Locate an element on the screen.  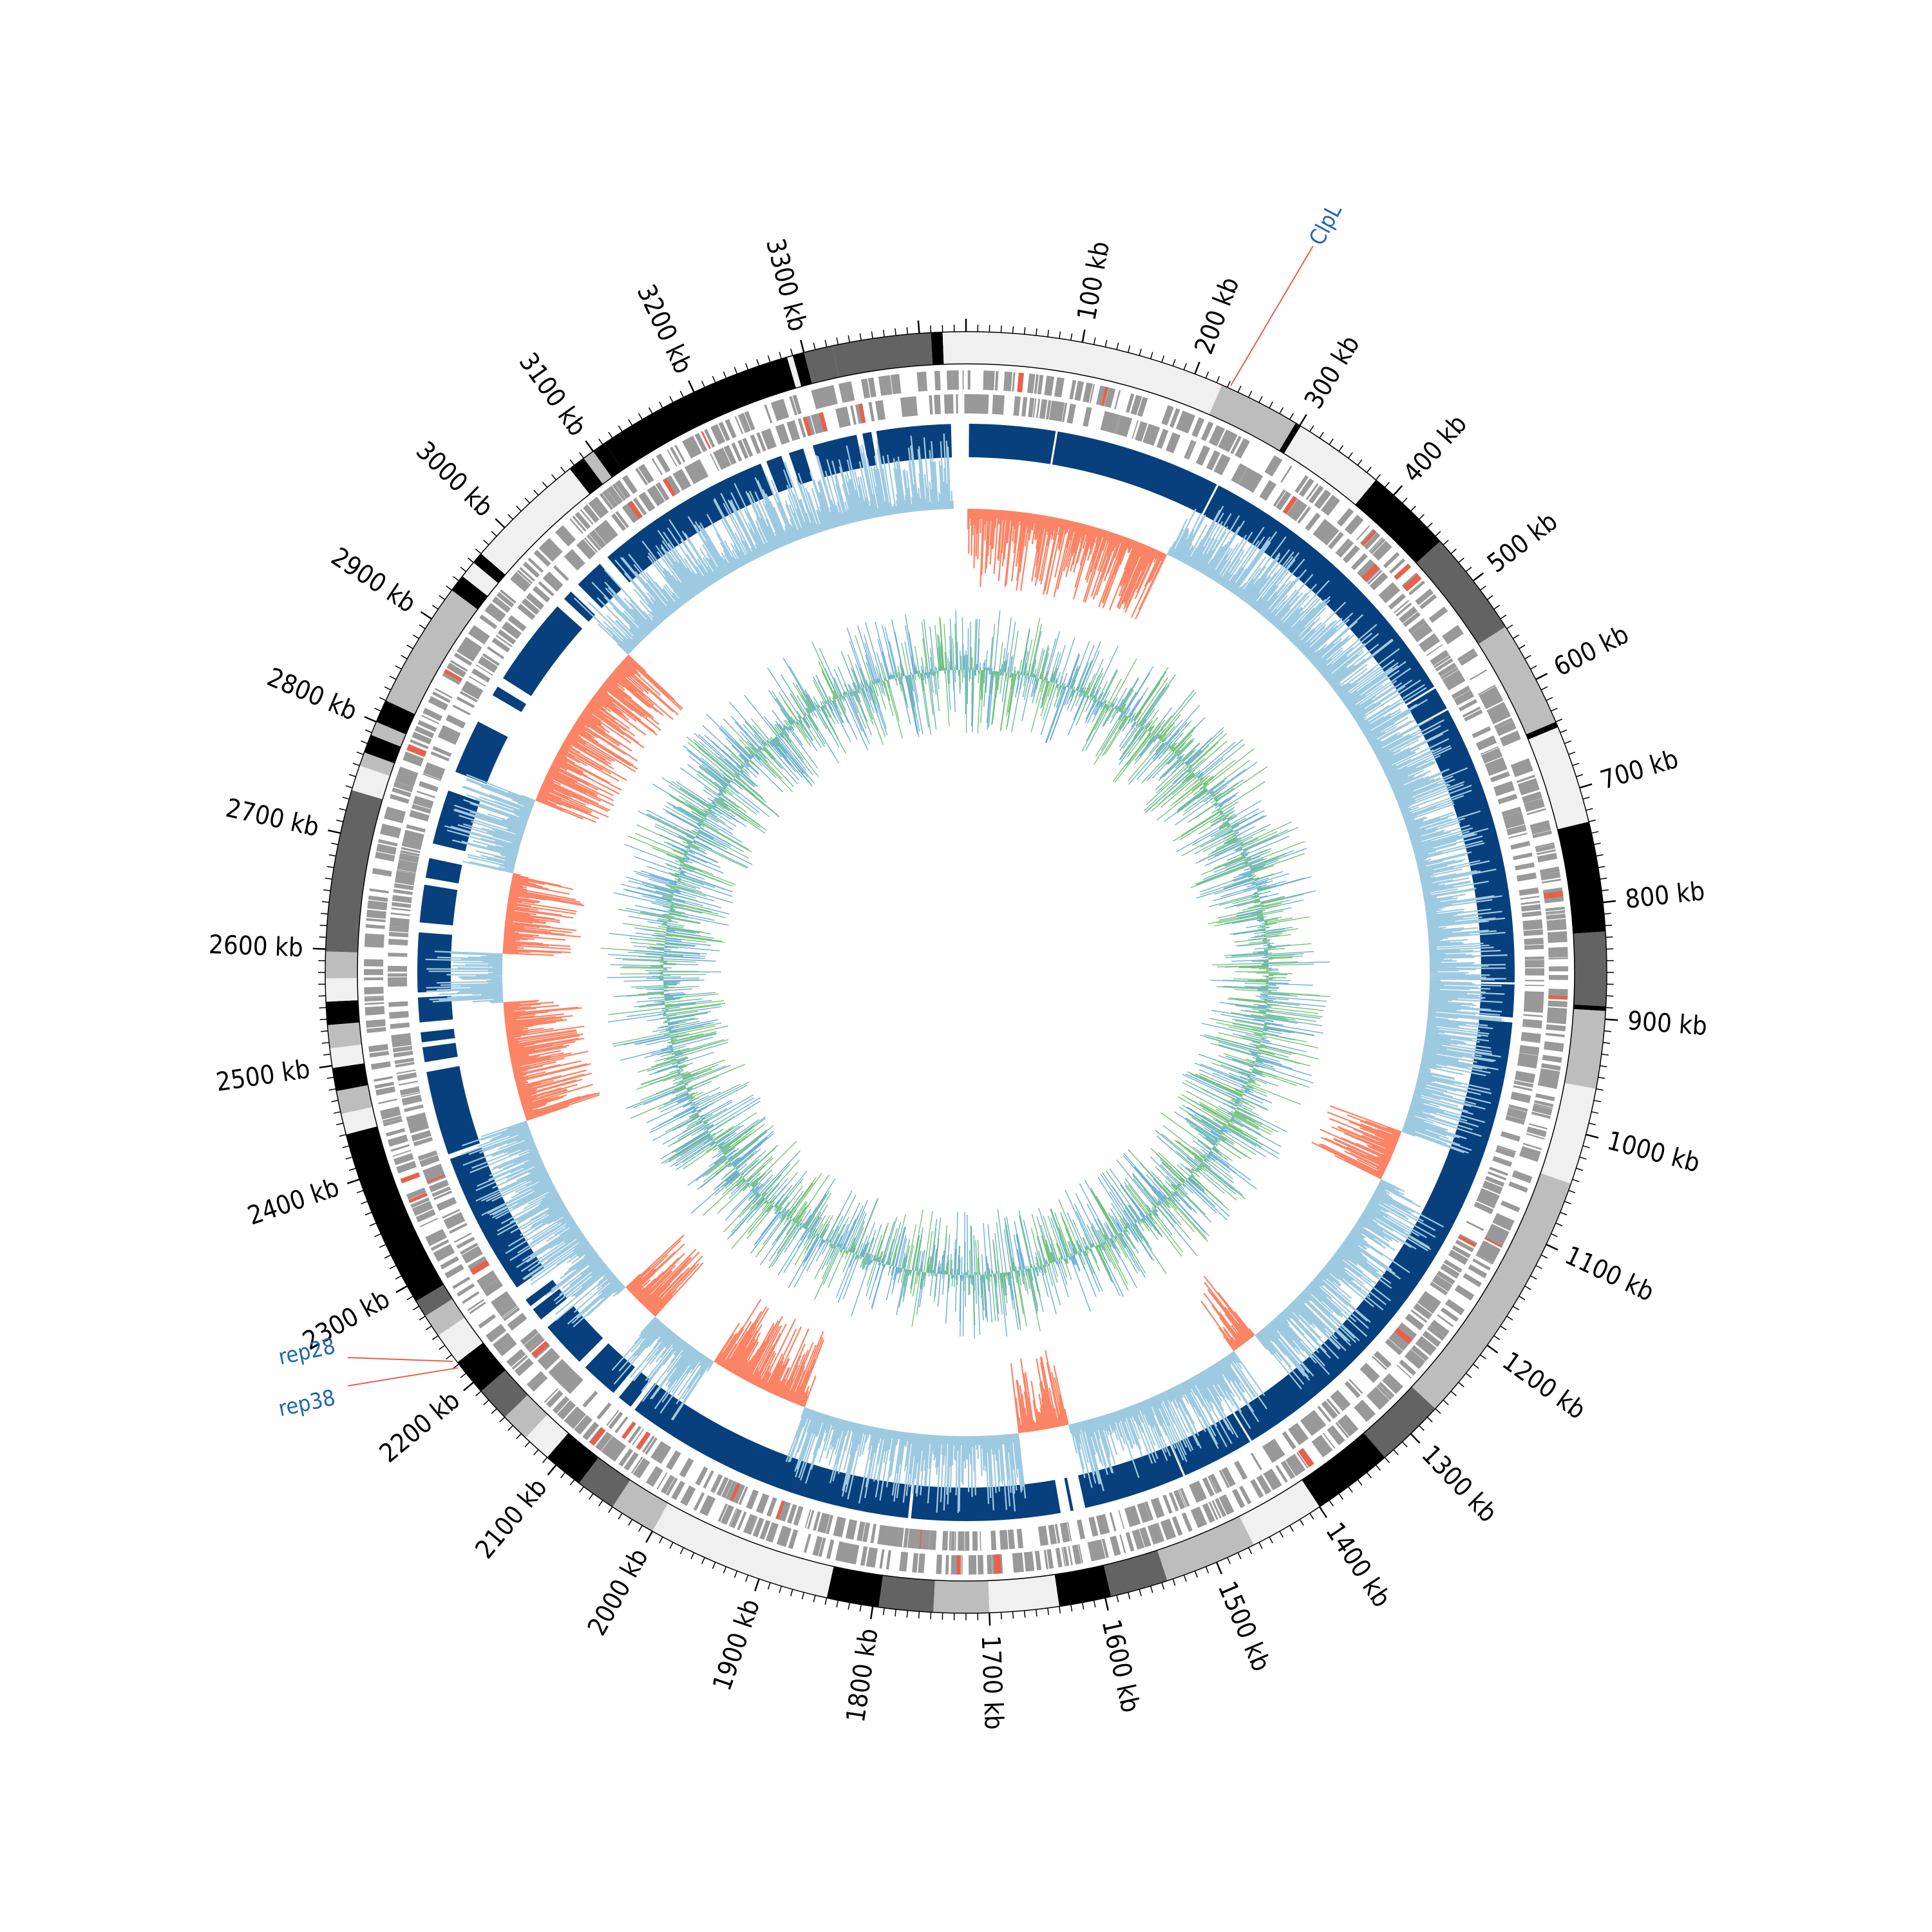
position-label: 600 kb is located at coordinates (1591, 651).